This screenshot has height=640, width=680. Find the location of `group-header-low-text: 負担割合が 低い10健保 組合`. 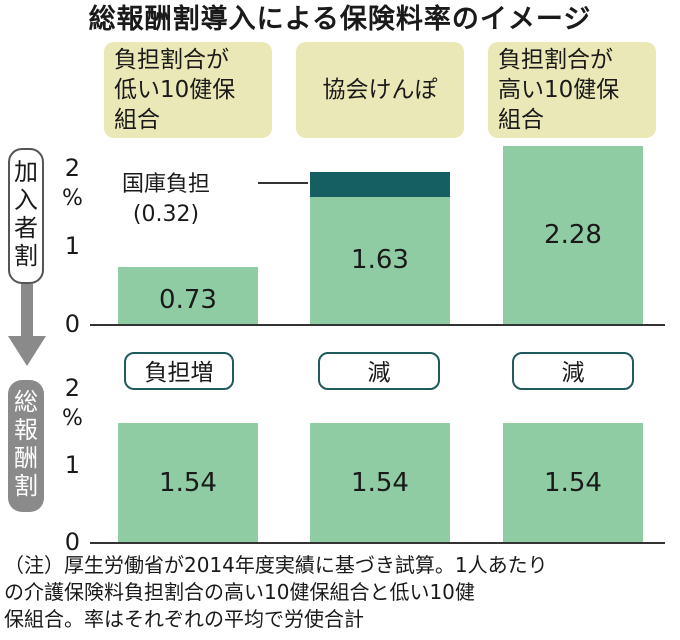

group-header-low-text: 負担割合が 低い10健保 組合 is located at coordinates (175, 90).